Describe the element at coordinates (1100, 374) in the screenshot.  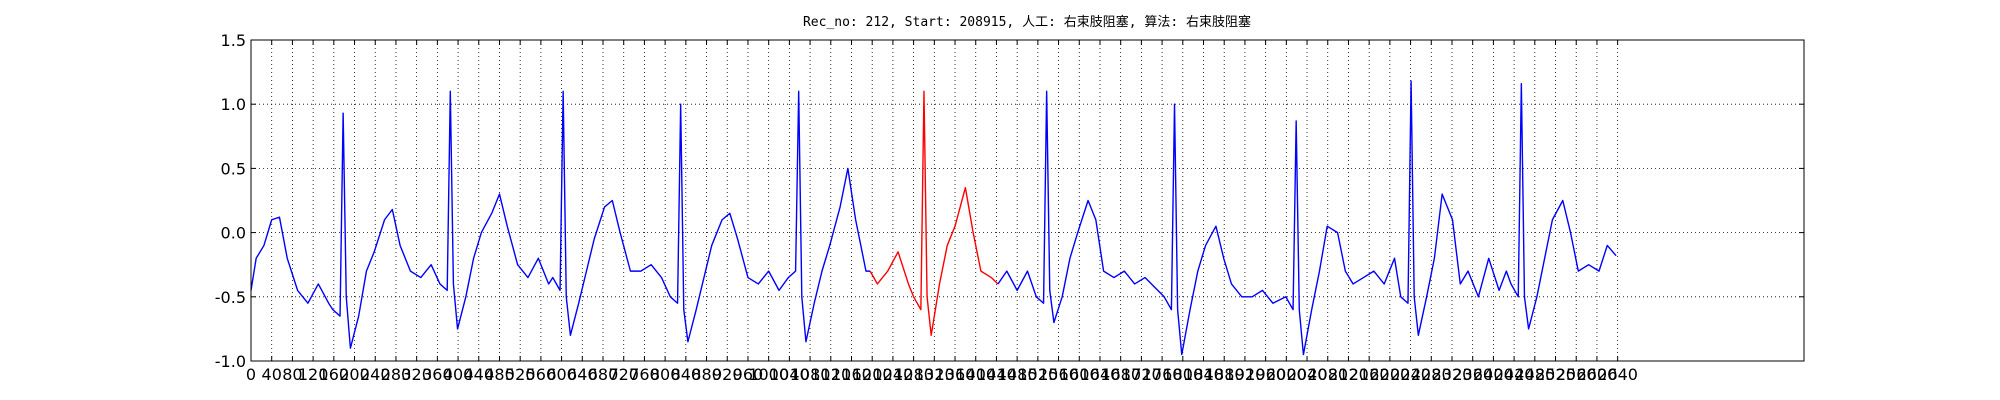
I see `x-tick-label: 1640` at that location.